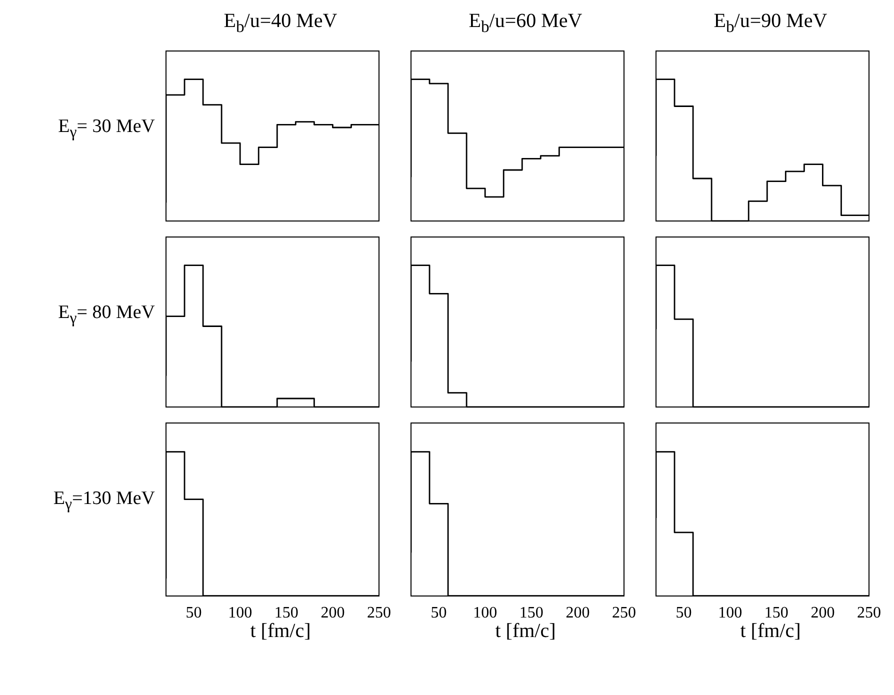 This screenshot has width=894, height=695. Describe the element at coordinates (770, 23) in the screenshot. I see `chart-title: E$_{b}$/u=90 MeV` at that location.